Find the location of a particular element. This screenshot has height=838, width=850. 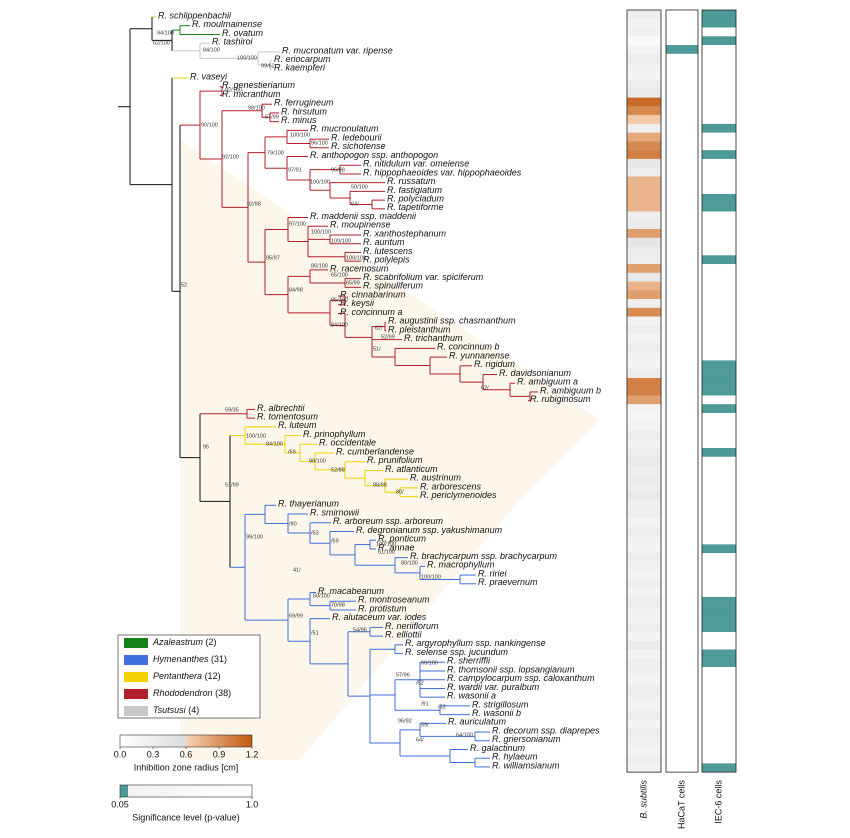

taxon-label: R. minus is located at coordinates (299, 120).